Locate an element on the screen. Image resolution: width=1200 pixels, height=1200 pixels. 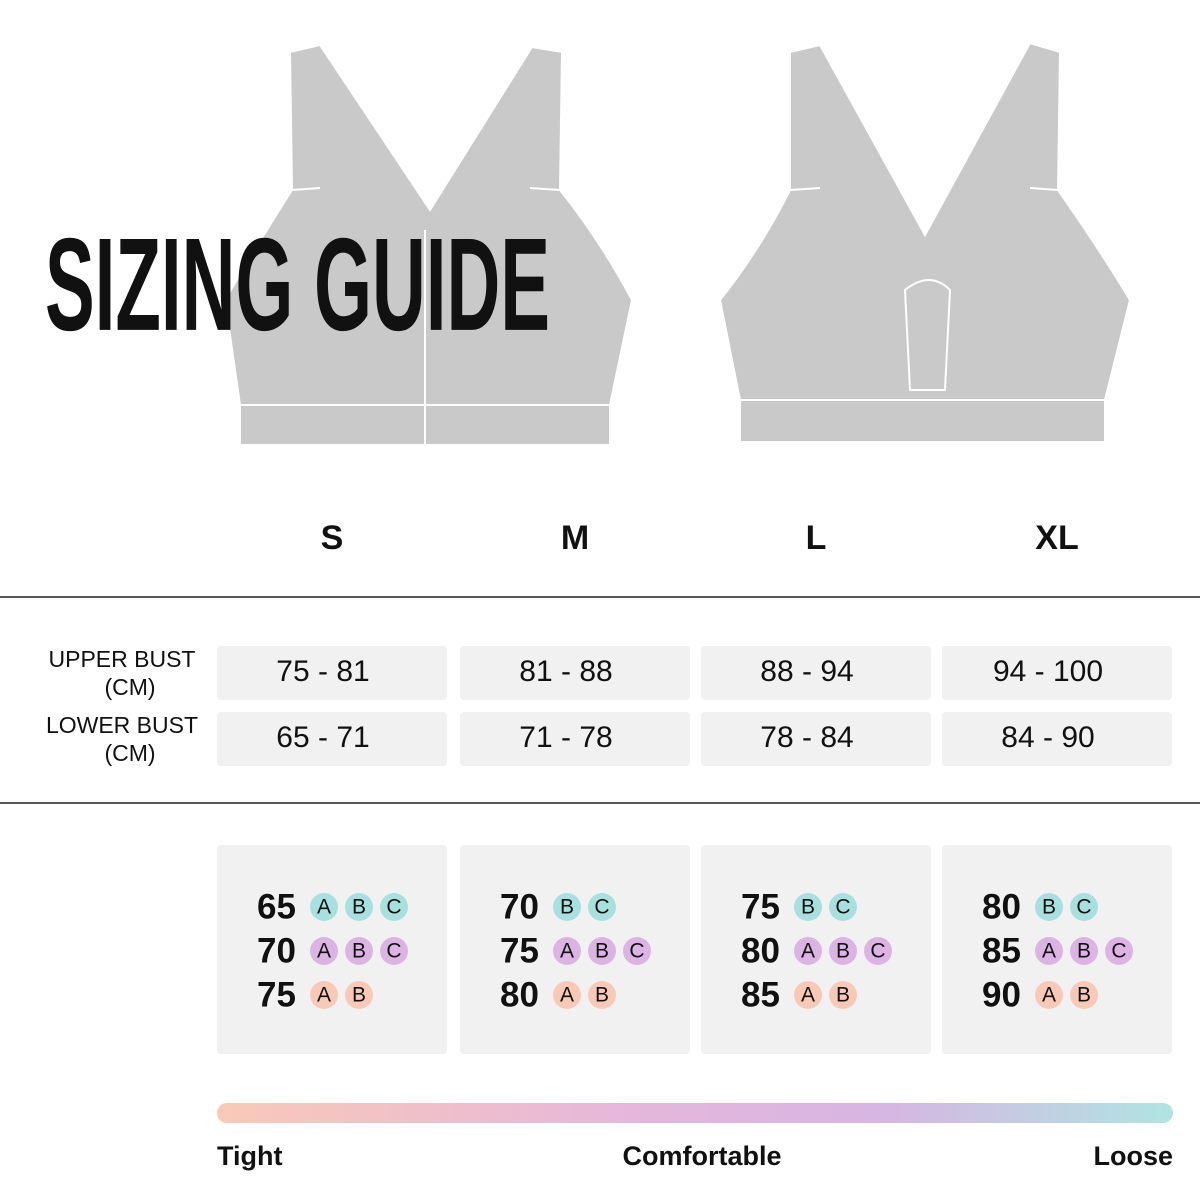
size-label: L is located at coordinates (816, 538).